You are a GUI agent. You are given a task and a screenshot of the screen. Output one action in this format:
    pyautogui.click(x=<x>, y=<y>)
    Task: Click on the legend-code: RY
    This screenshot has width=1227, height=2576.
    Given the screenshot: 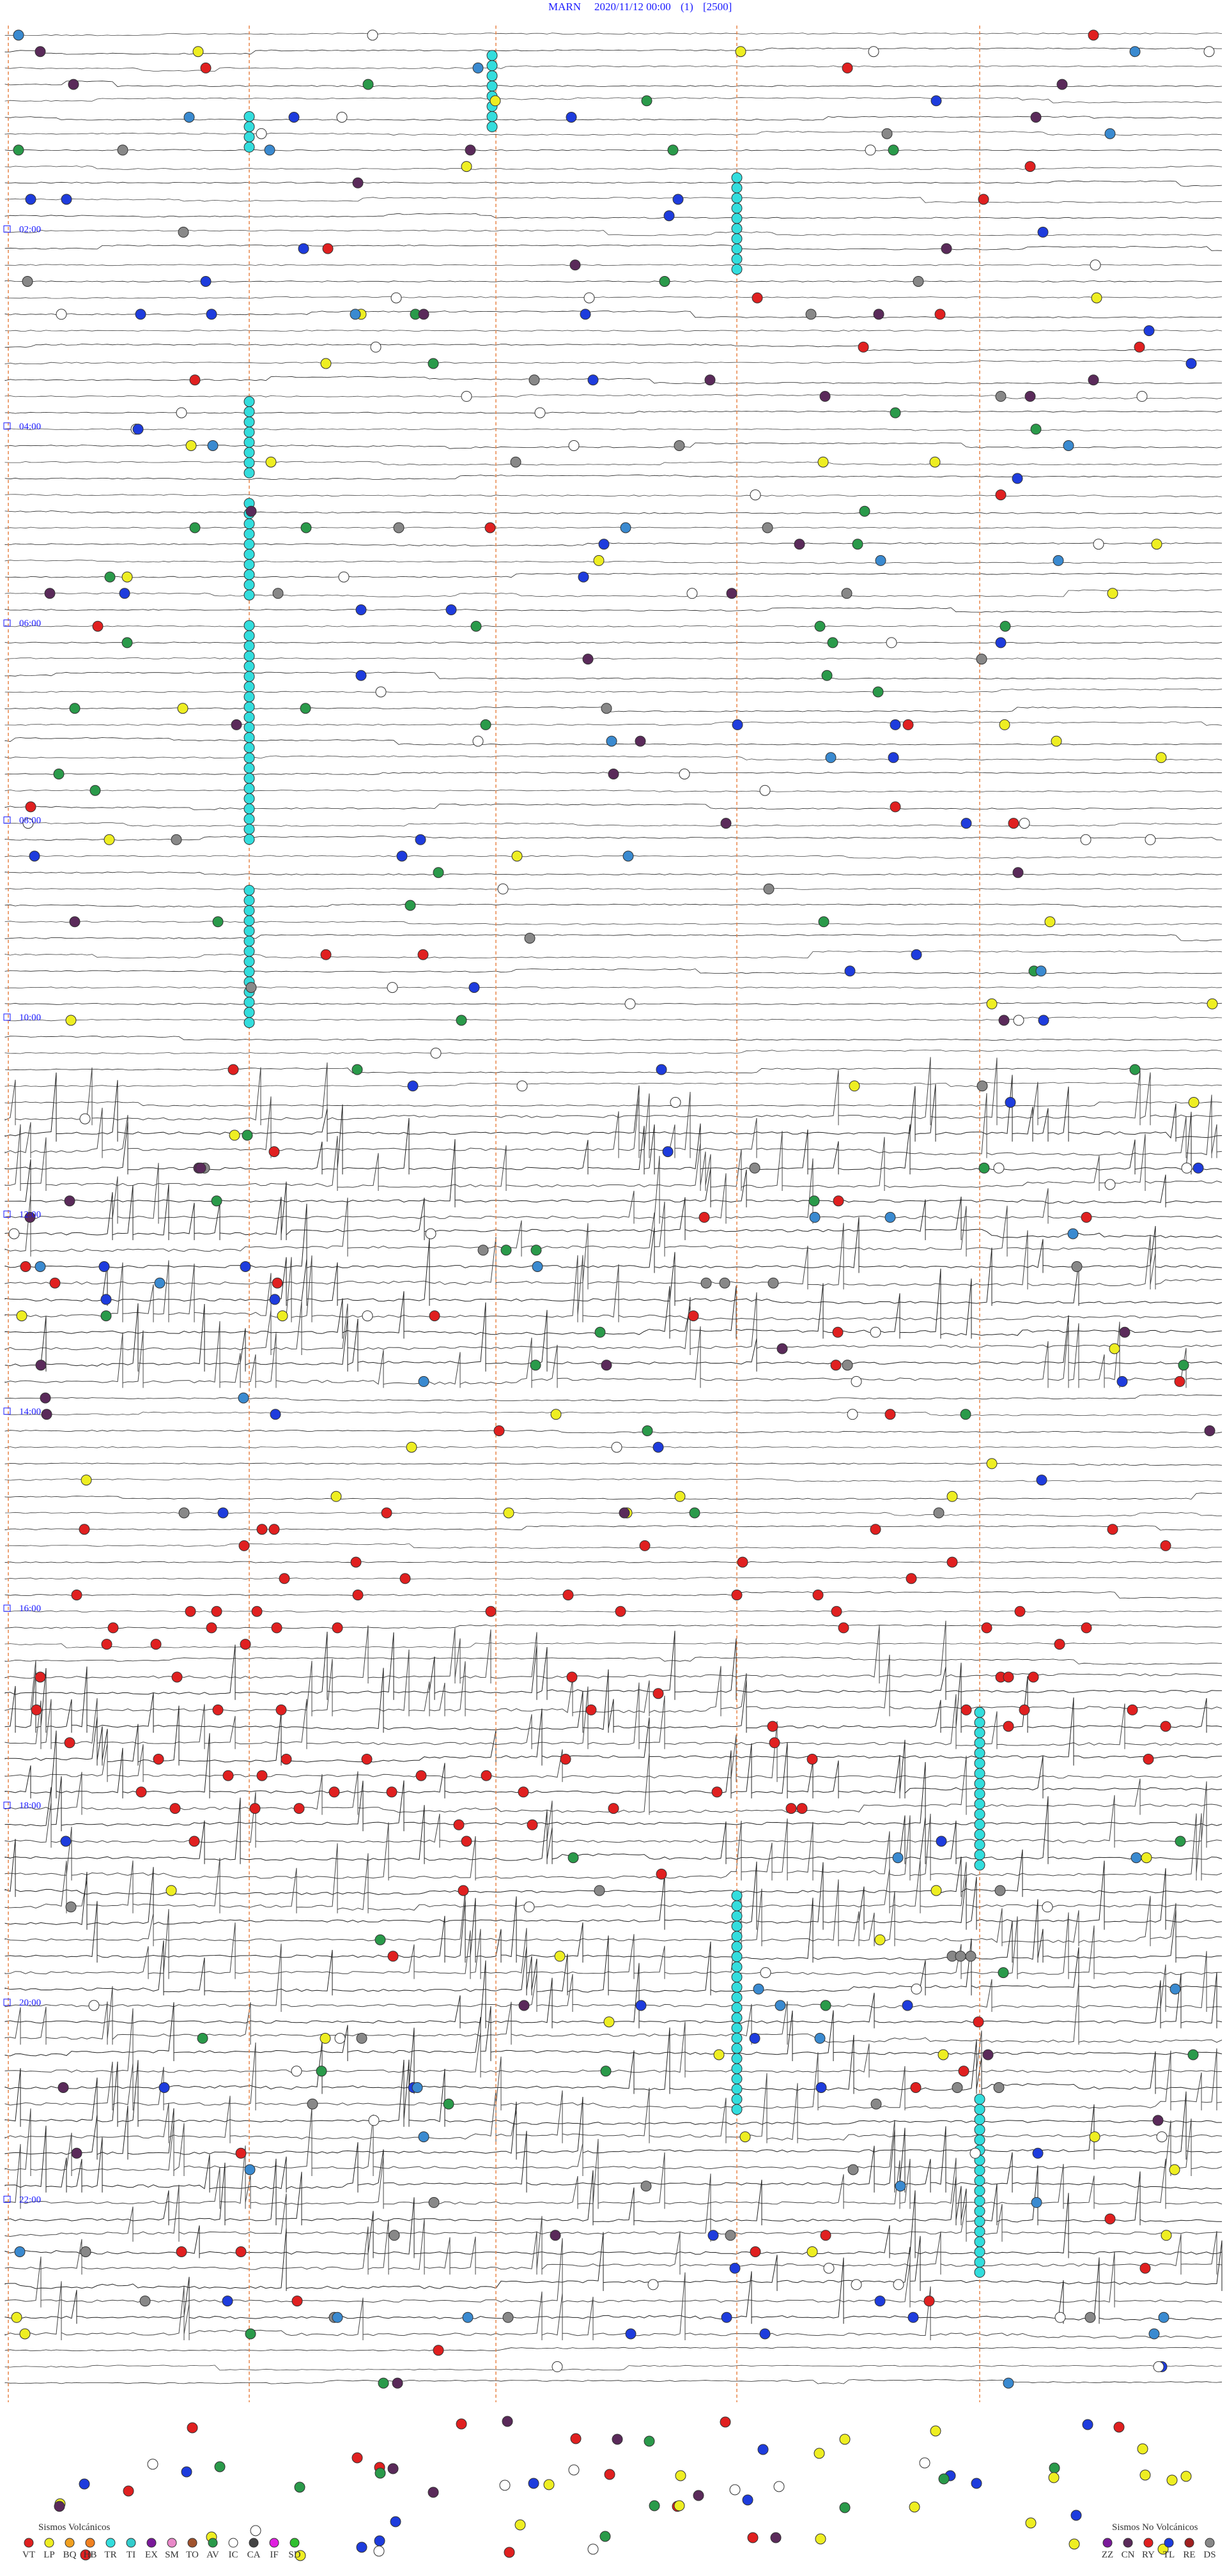 What is the action you would take?
    pyautogui.click(x=1148, y=2555)
    